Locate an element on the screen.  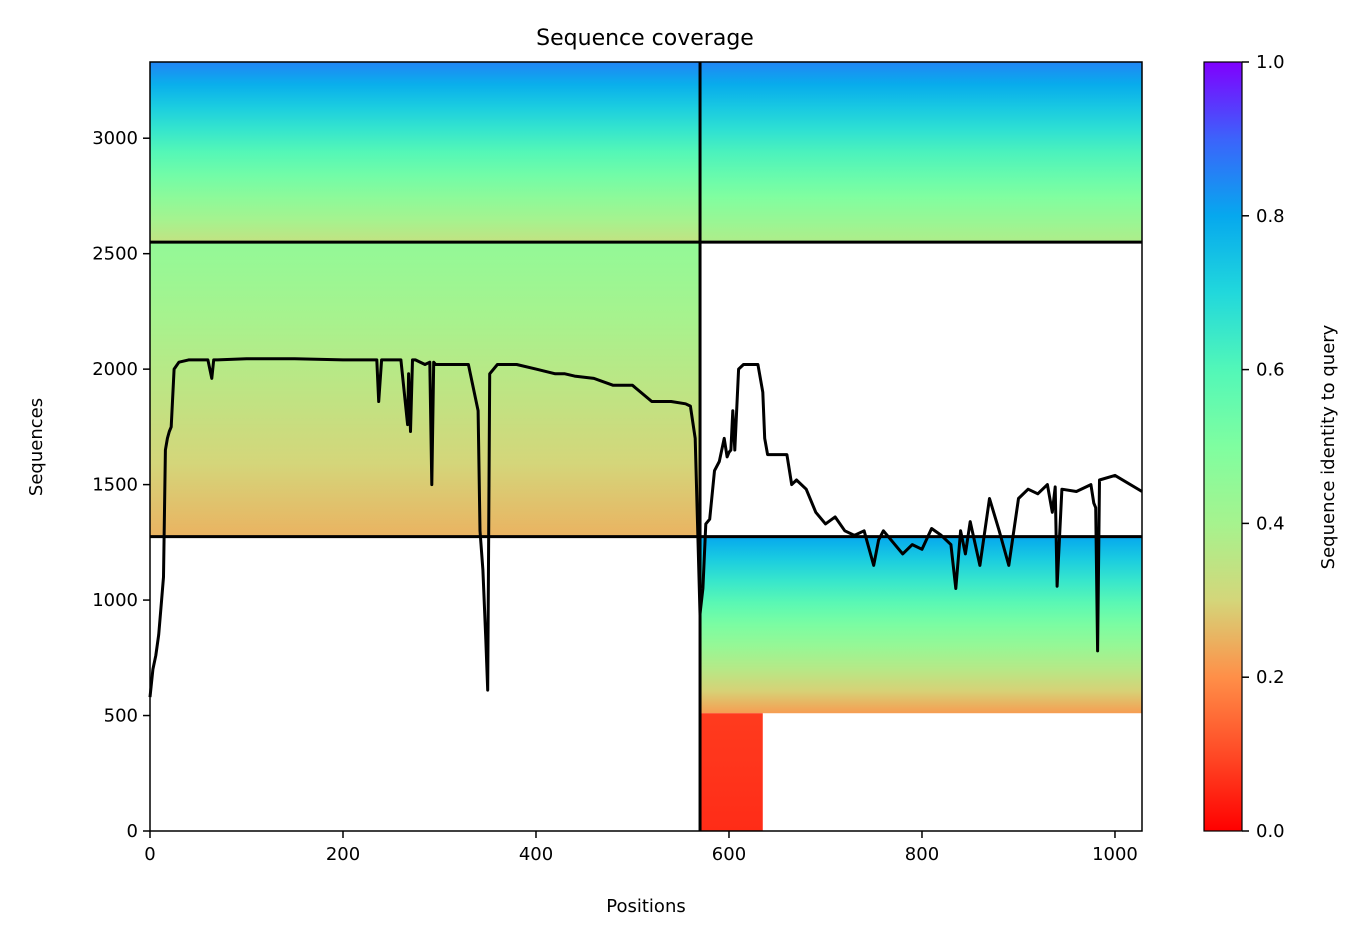
y-tick-label: 1500 is located at coordinates (115, 485).